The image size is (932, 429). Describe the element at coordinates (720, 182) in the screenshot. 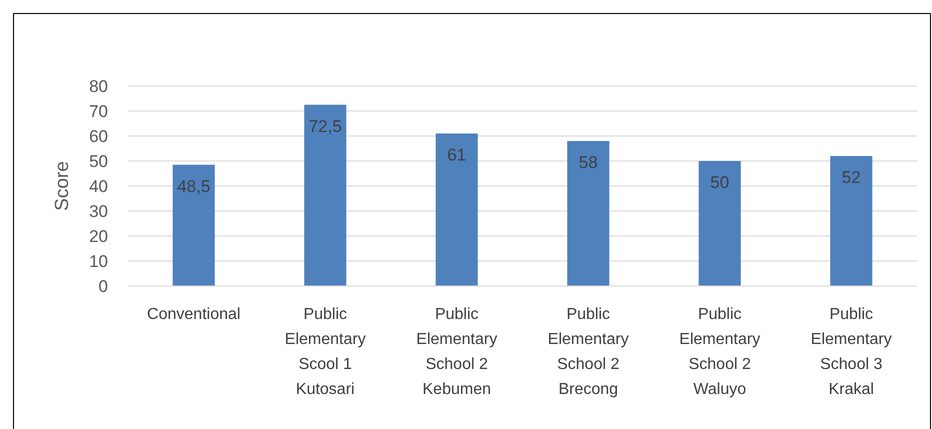

I see `data-label: 50` at that location.